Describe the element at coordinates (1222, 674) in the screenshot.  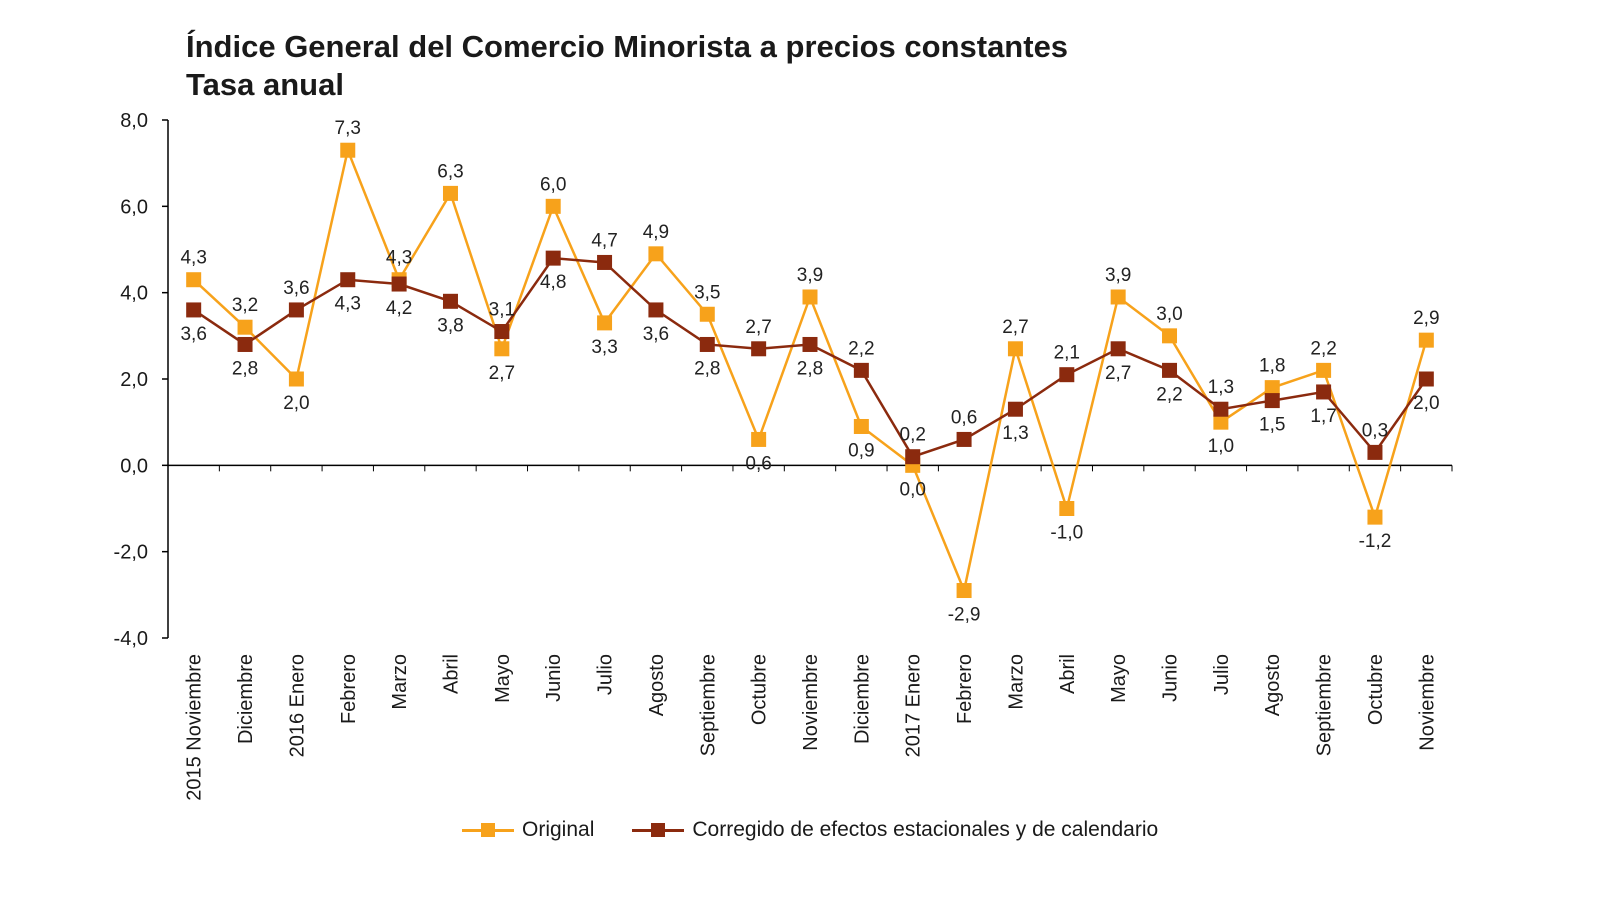
I see `x-tick-label: Julio` at that location.